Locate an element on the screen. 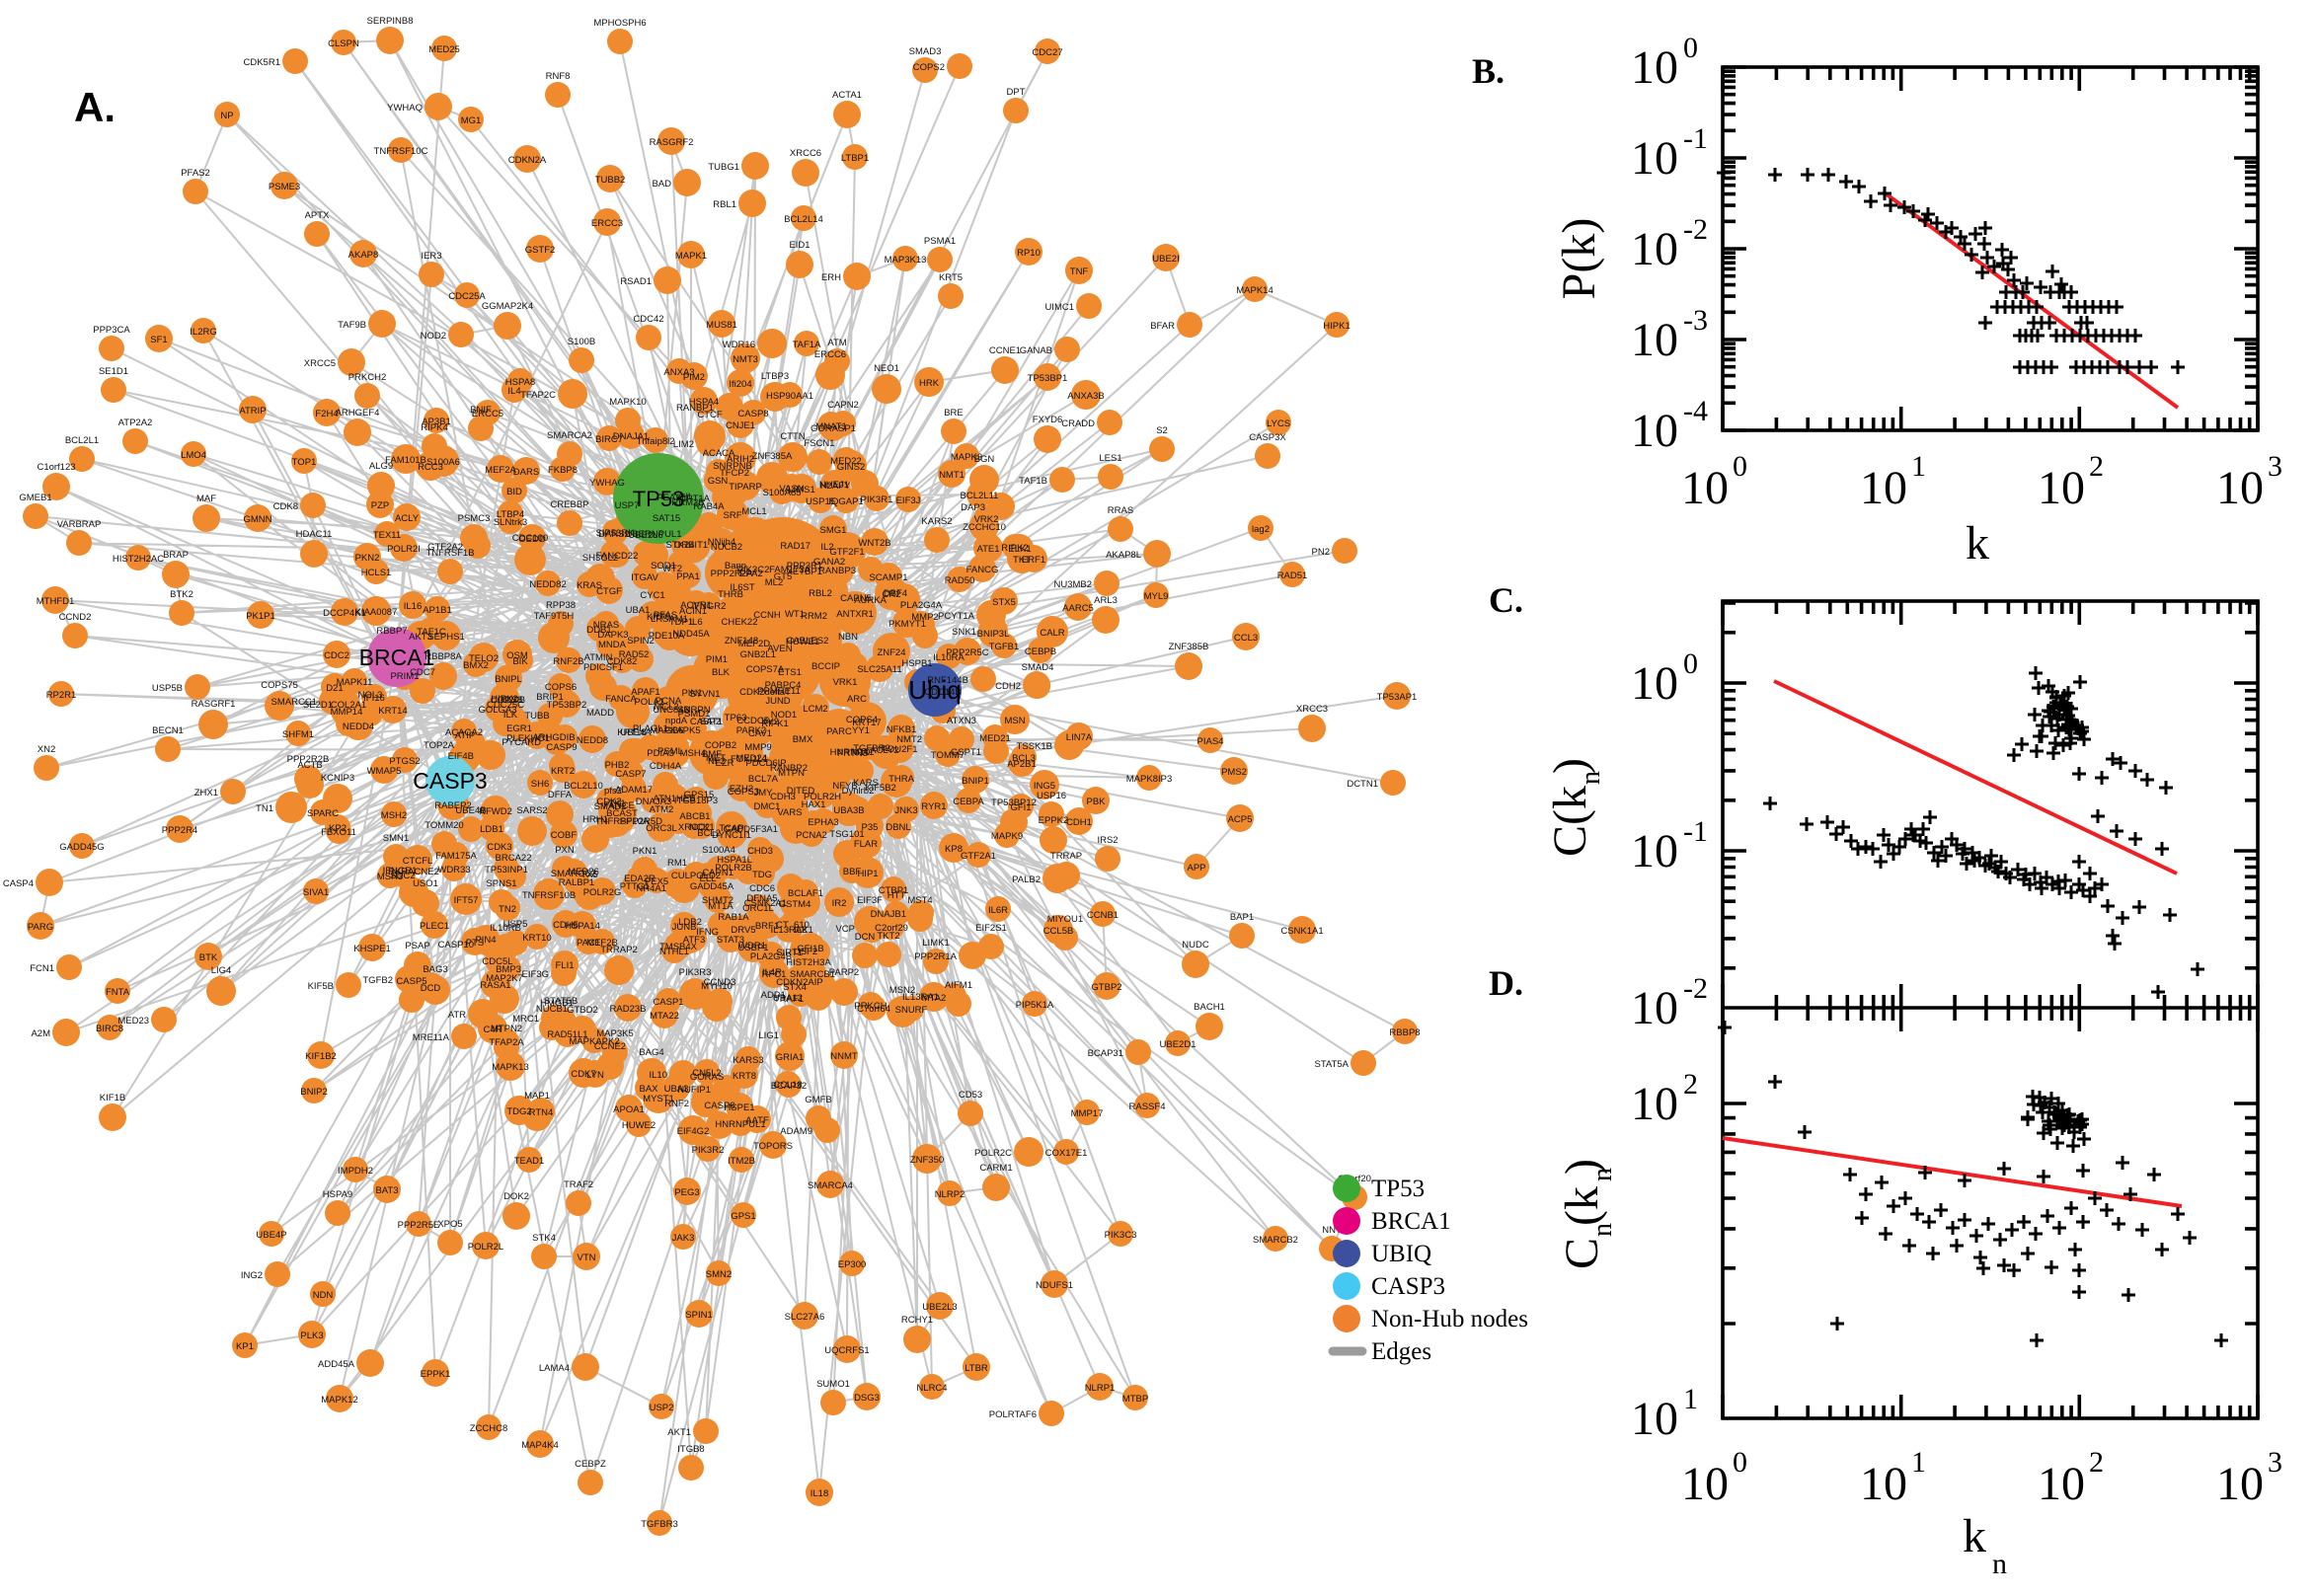 The image size is (2316, 1596). svg-text: PTTG1 is located at coordinates (635, 886).